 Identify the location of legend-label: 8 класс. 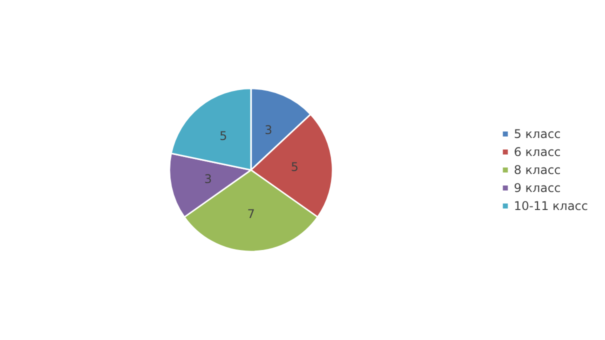
(537, 170).